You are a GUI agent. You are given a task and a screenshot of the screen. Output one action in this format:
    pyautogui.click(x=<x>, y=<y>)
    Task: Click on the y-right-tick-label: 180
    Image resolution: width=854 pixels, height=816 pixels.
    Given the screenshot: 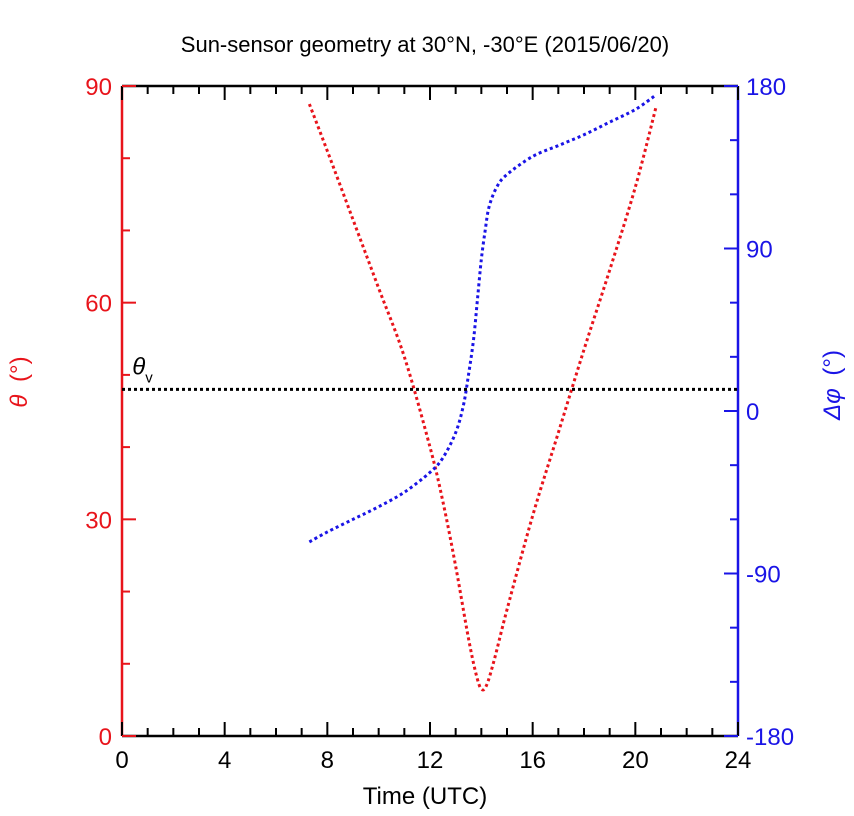 What is the action you would take?
    pyautogui.click(x=766, y=87)
    